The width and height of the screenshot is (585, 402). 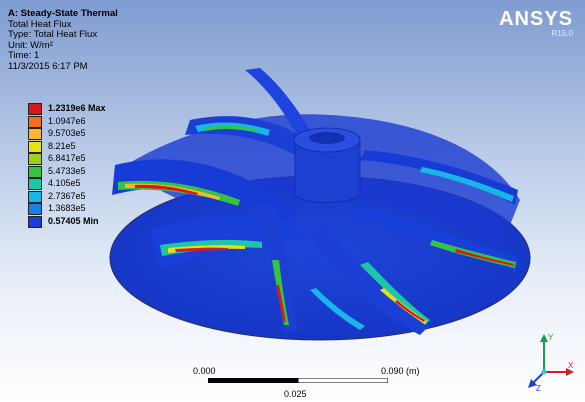 I want to click on legend-entry: 5.4733e5, so click(x=83, y=171).